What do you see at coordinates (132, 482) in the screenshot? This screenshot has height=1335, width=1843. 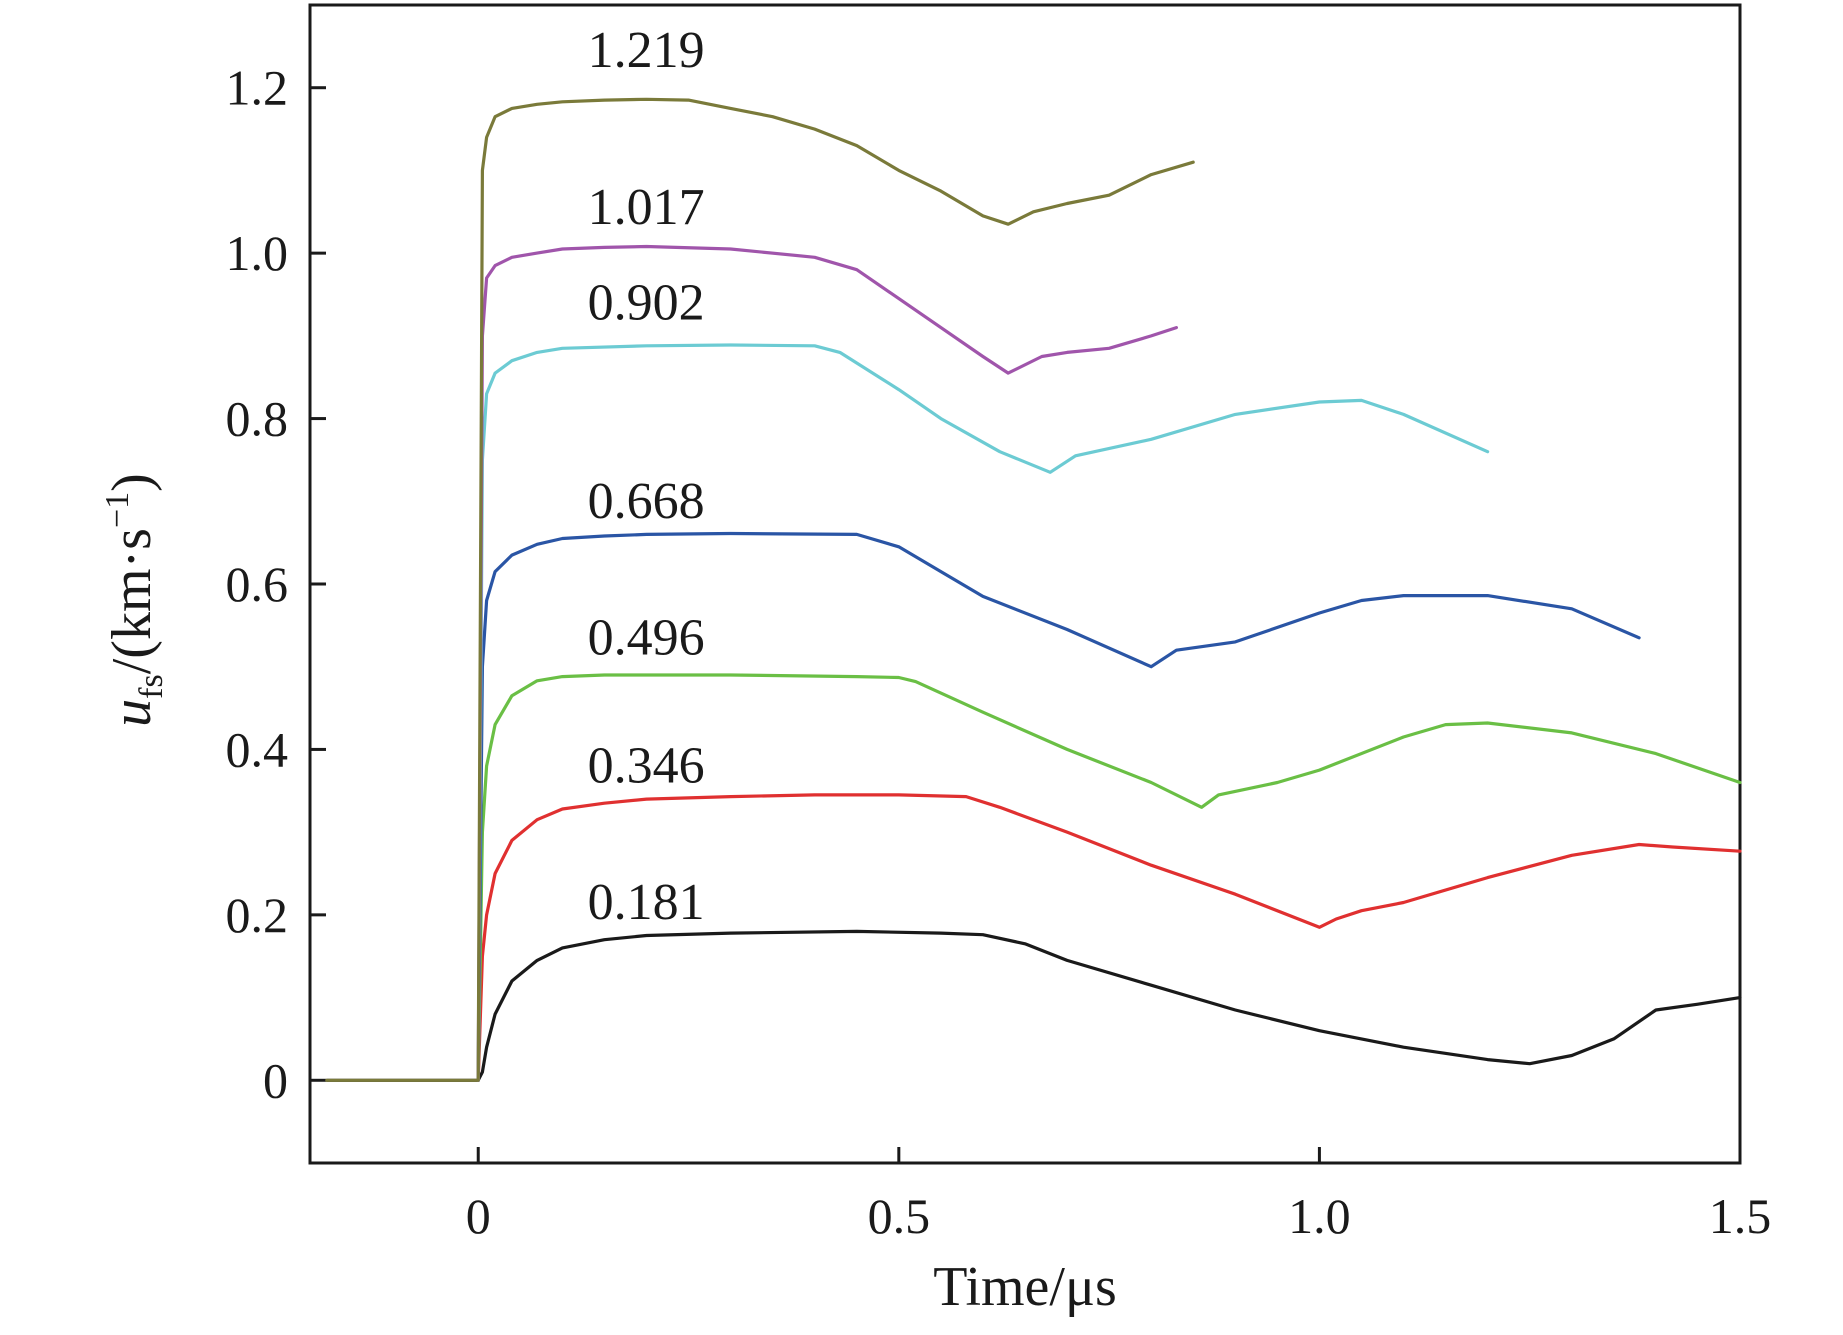 I see `y-axis-title-unit-close: )` at bounding box center [132, 482].